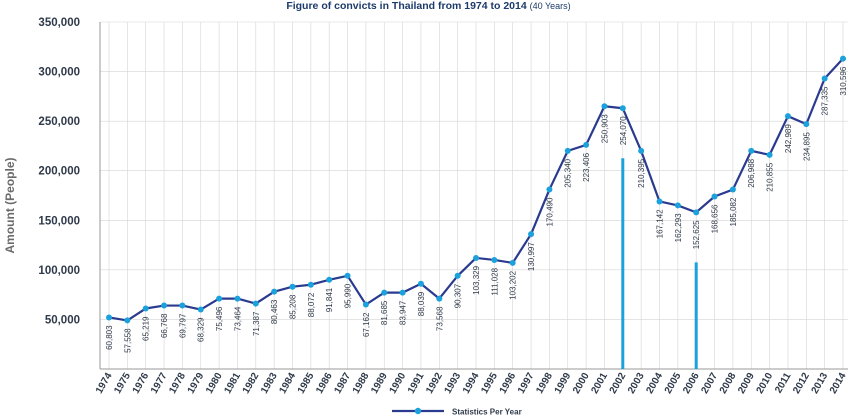 The image size is (857, 420). Describe the element at coordinates (453, 383) in the screenshot. I see `x-tick-label: 1993` at that location.